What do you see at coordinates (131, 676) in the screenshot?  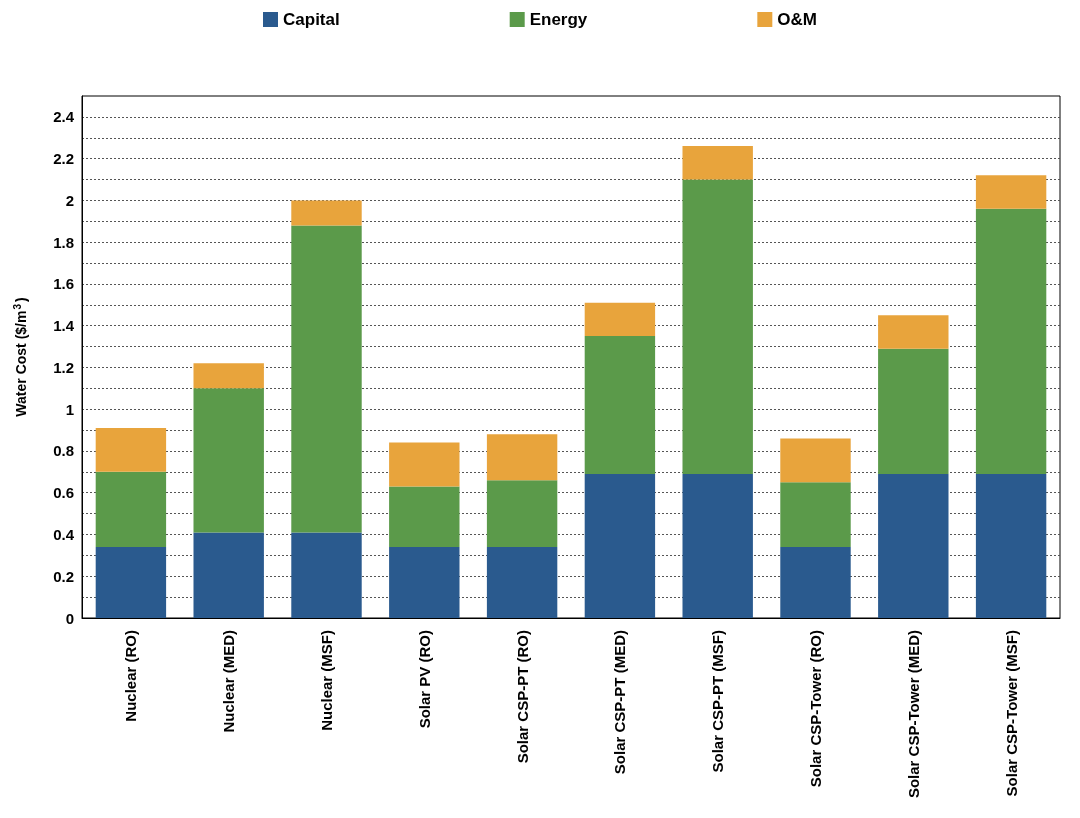 I see `x-tick-label: Nuclear (RO)` at bounding box center [131, 676].